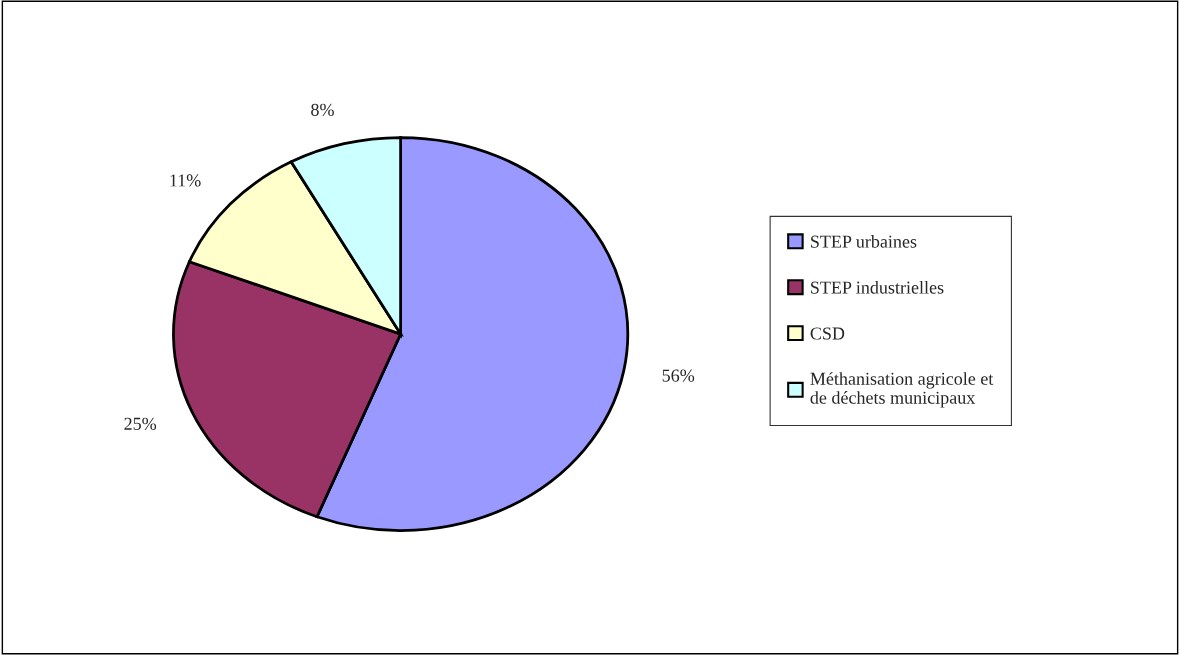  Describe the element at coordinates (864, 241) in the screenshot. I see `legend-label: STEP urbaines` at that location.